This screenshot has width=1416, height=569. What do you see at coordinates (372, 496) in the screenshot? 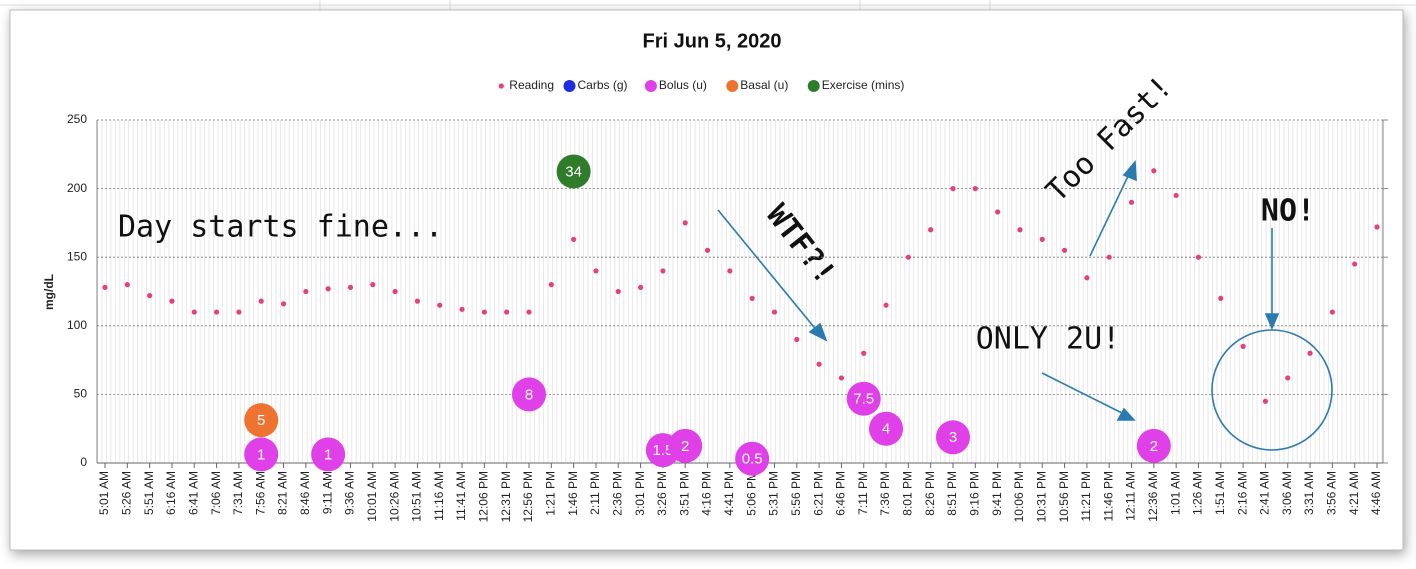
I see `x-tick-label: 10:01 AM` at bounding box center [372, 496].